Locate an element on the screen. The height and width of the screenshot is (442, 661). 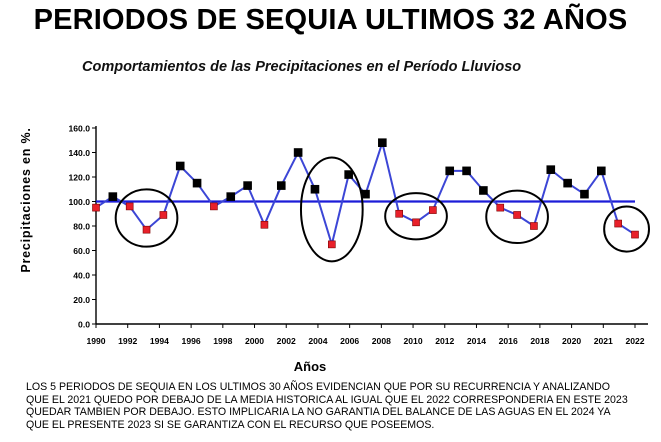
x-tick-label: 2000 is located at coordinates (254, 341).